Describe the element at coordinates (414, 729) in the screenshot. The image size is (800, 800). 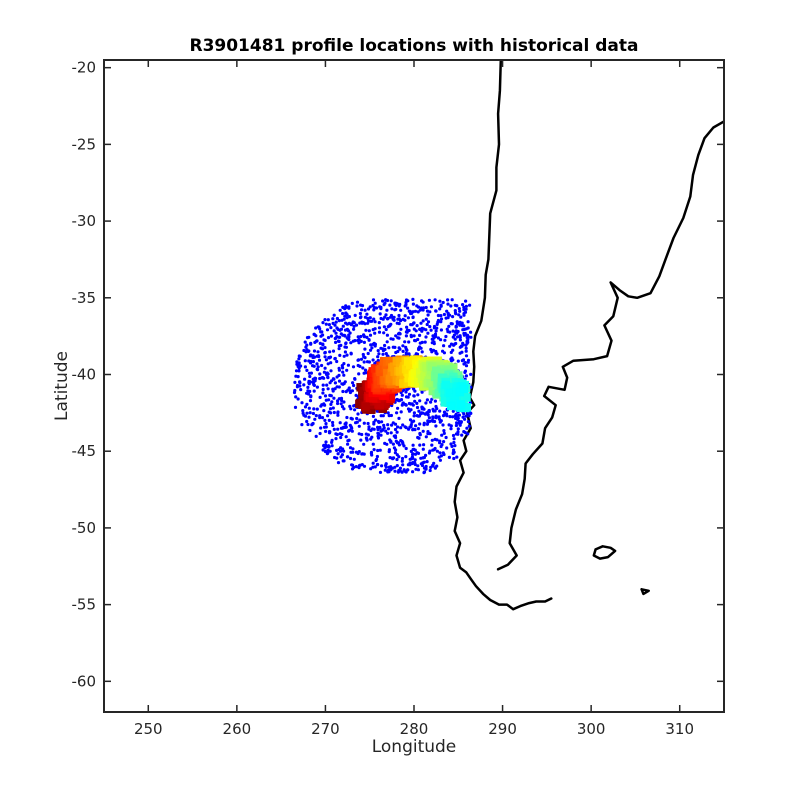
I see `x-tick-label: 280` at that location.